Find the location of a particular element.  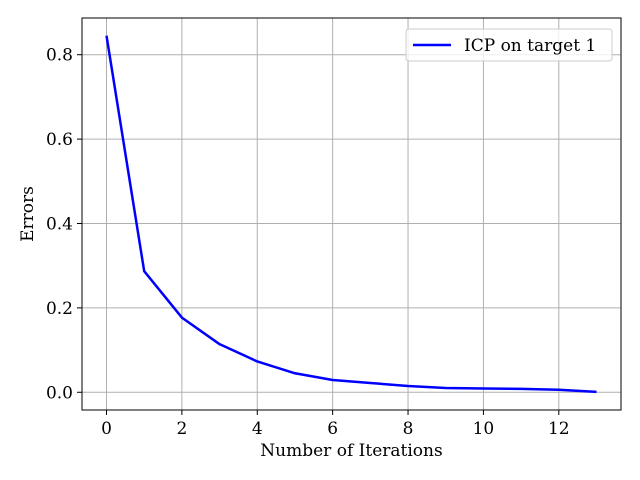

y-tick-label: 0.0 is located at coordinates (59, 393).